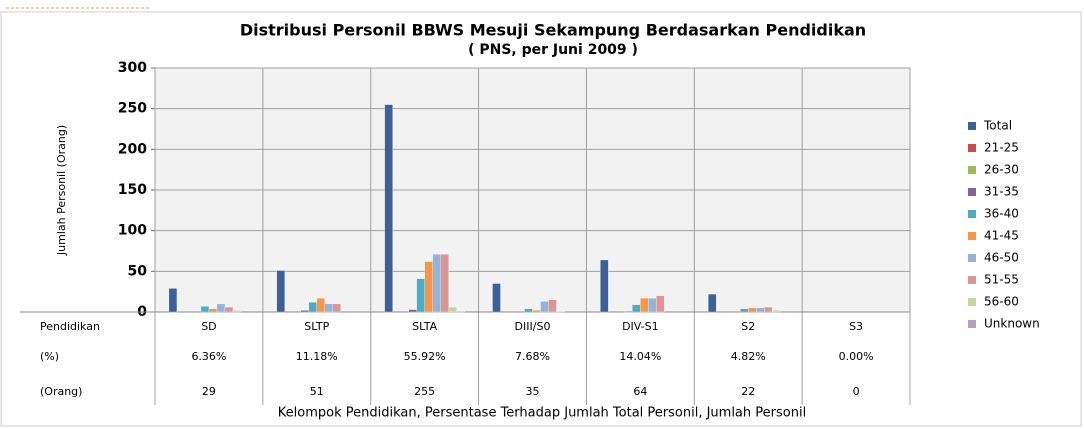 Image resolution: width=1084 pixels, height=429 pixels. Describe the element at coordinates (533, 326) in the screenshot. I see `x-tick-label: DIII/S0` at that location.